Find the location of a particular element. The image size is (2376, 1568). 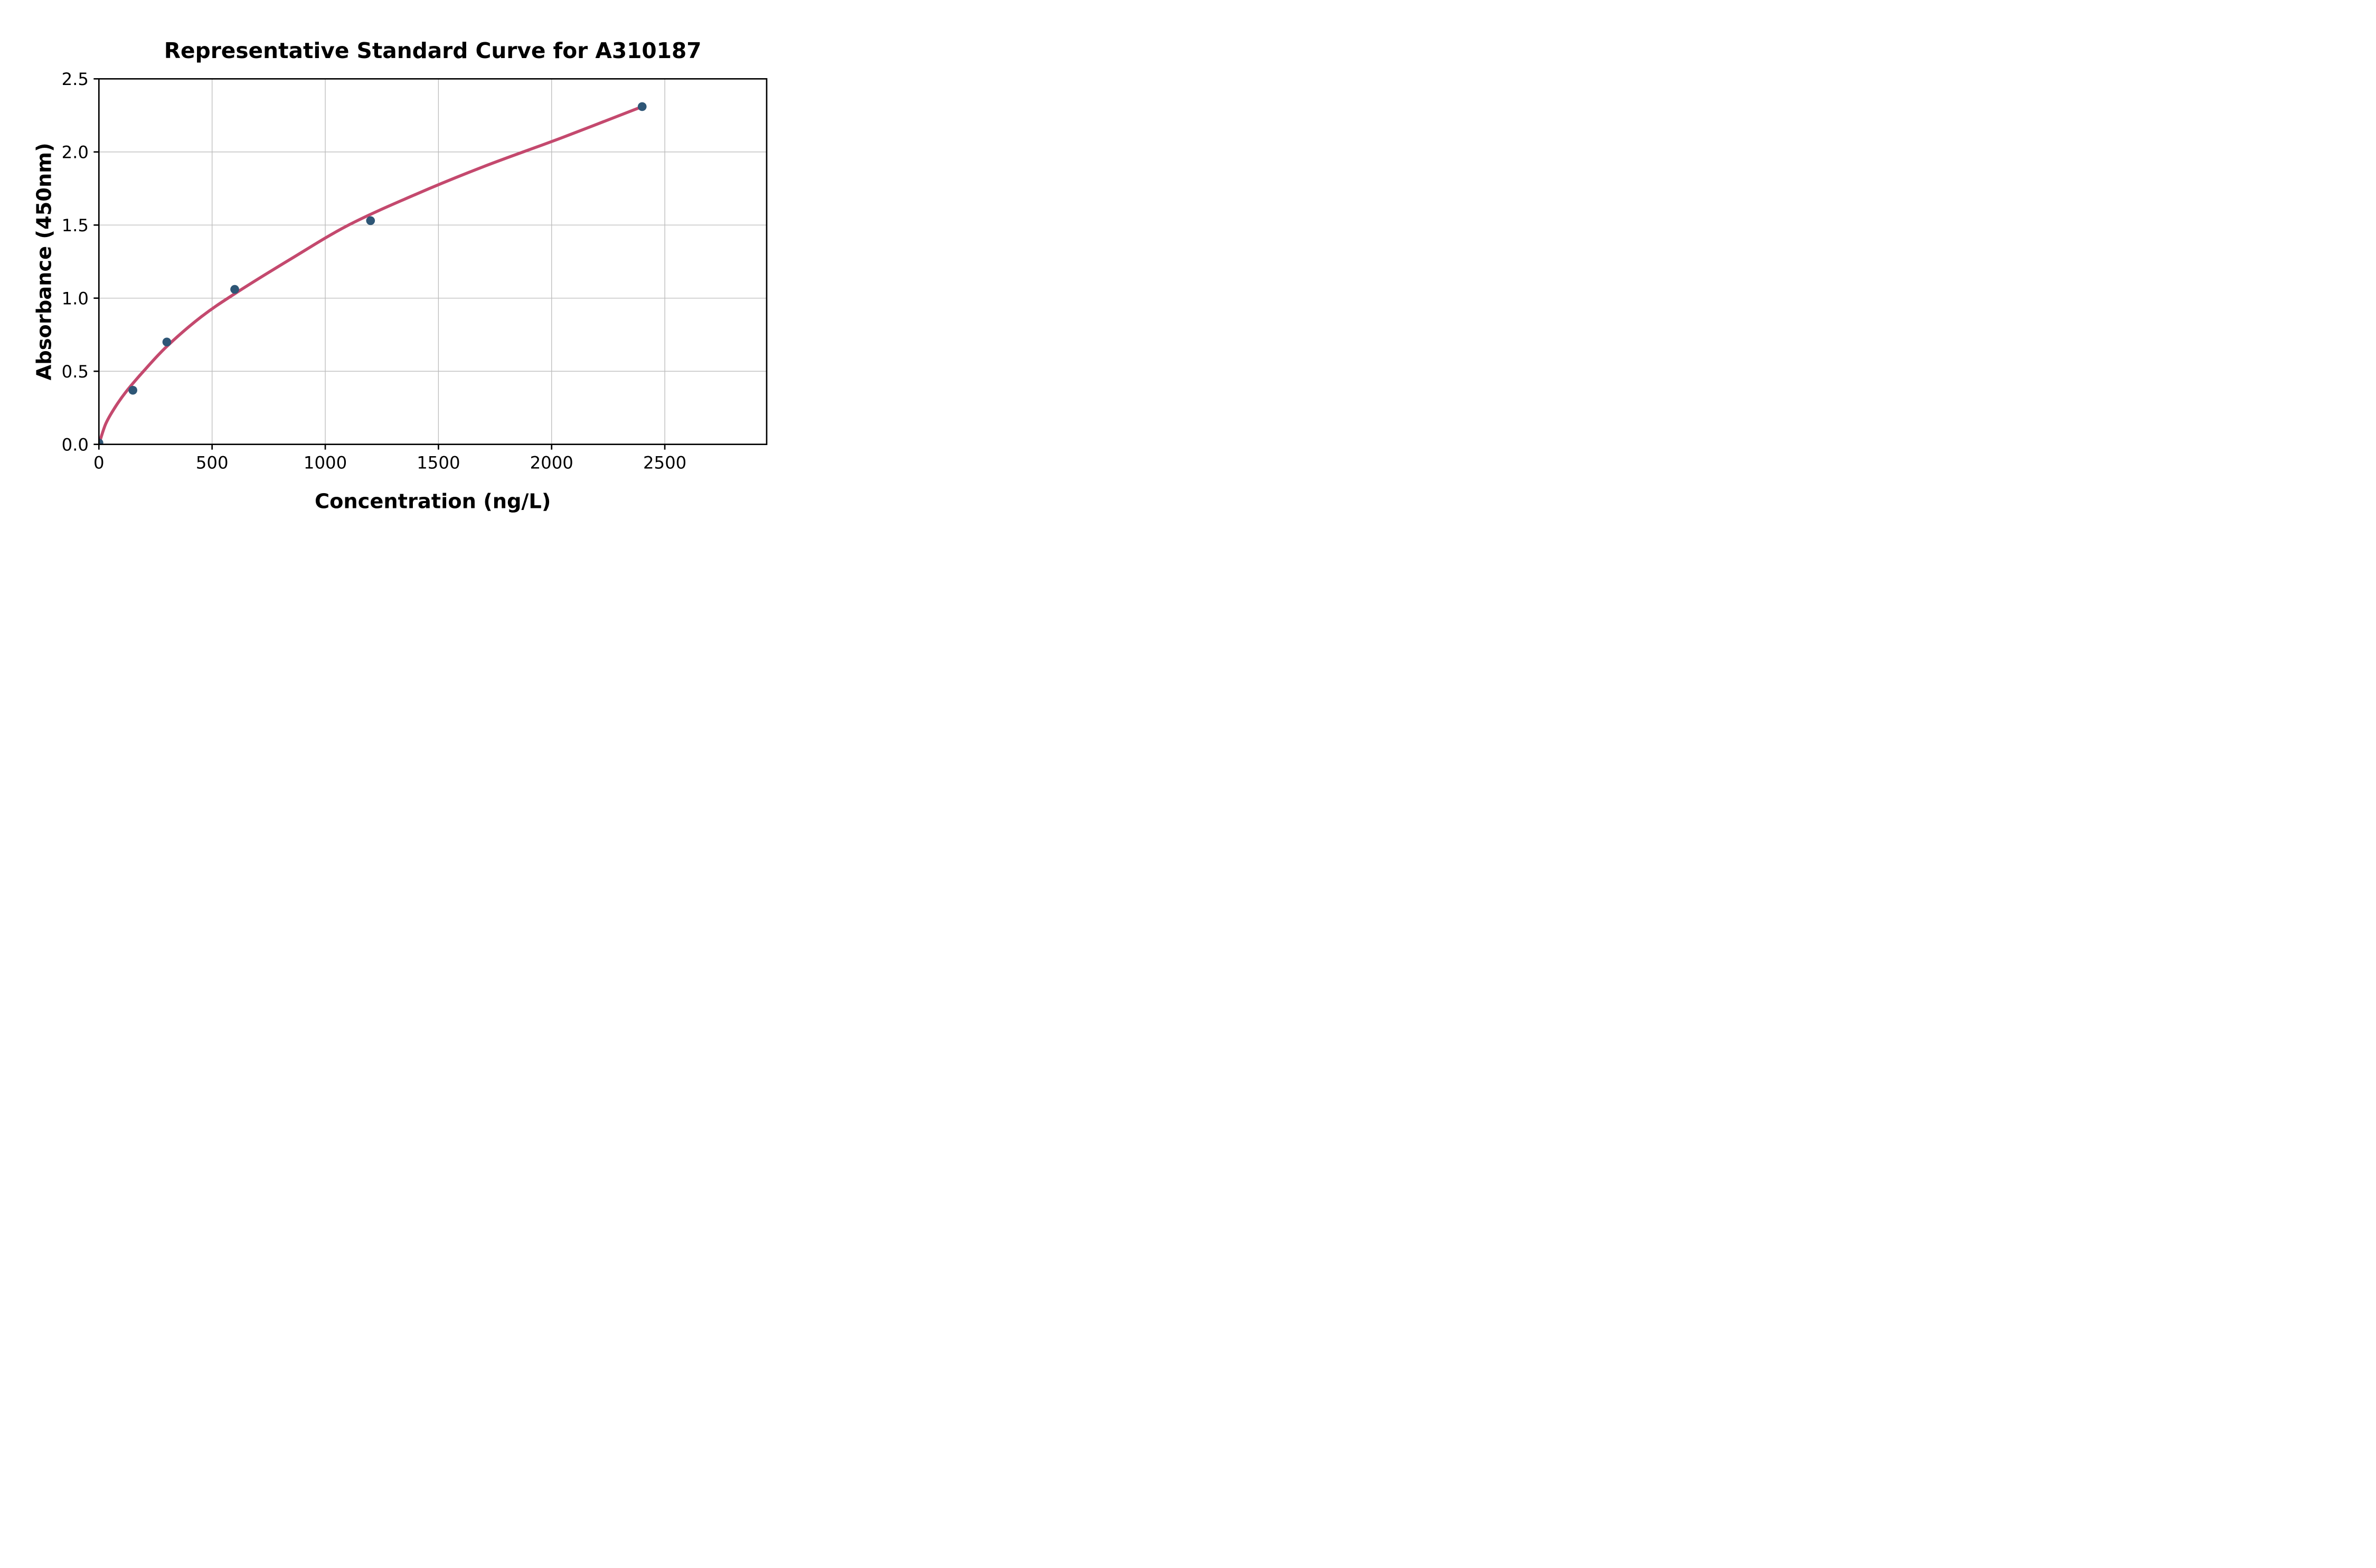

x-tick-label-1500: 1500 is located at coordinates (438, 463).